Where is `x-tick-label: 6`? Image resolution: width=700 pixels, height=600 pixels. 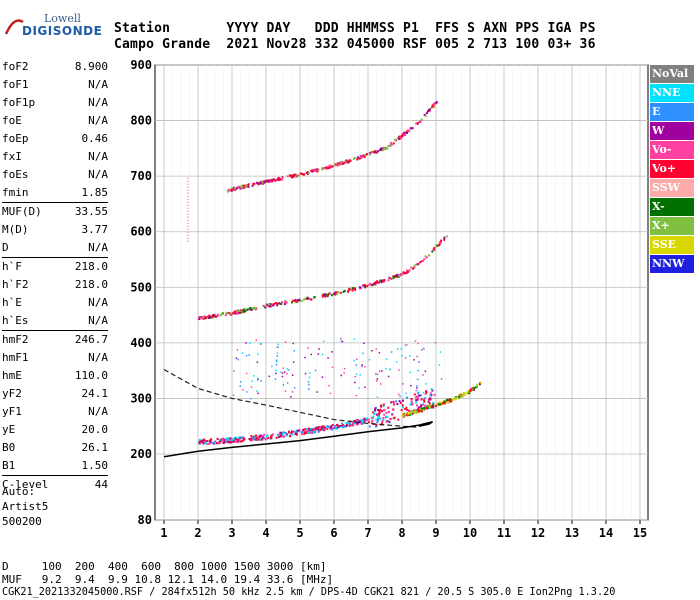
x-tick-label: 6 is located at coordinates (333, 533).